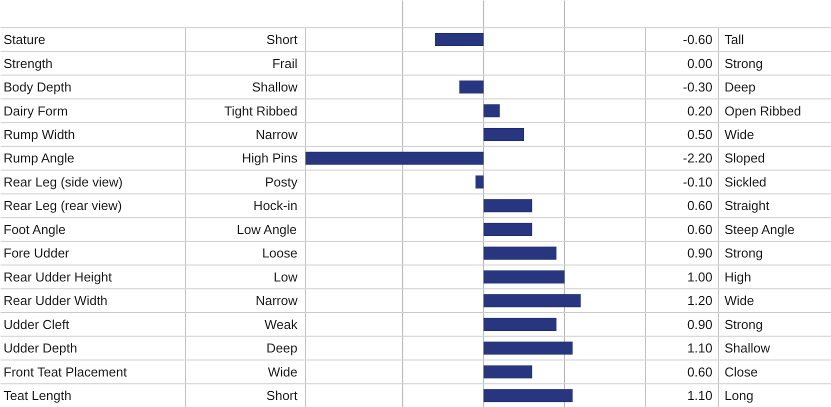 Image resolution: width=831 pixels, height=407 pixels. I want to click on y-tick-label: Rear Udder Width, so click(56, 300).